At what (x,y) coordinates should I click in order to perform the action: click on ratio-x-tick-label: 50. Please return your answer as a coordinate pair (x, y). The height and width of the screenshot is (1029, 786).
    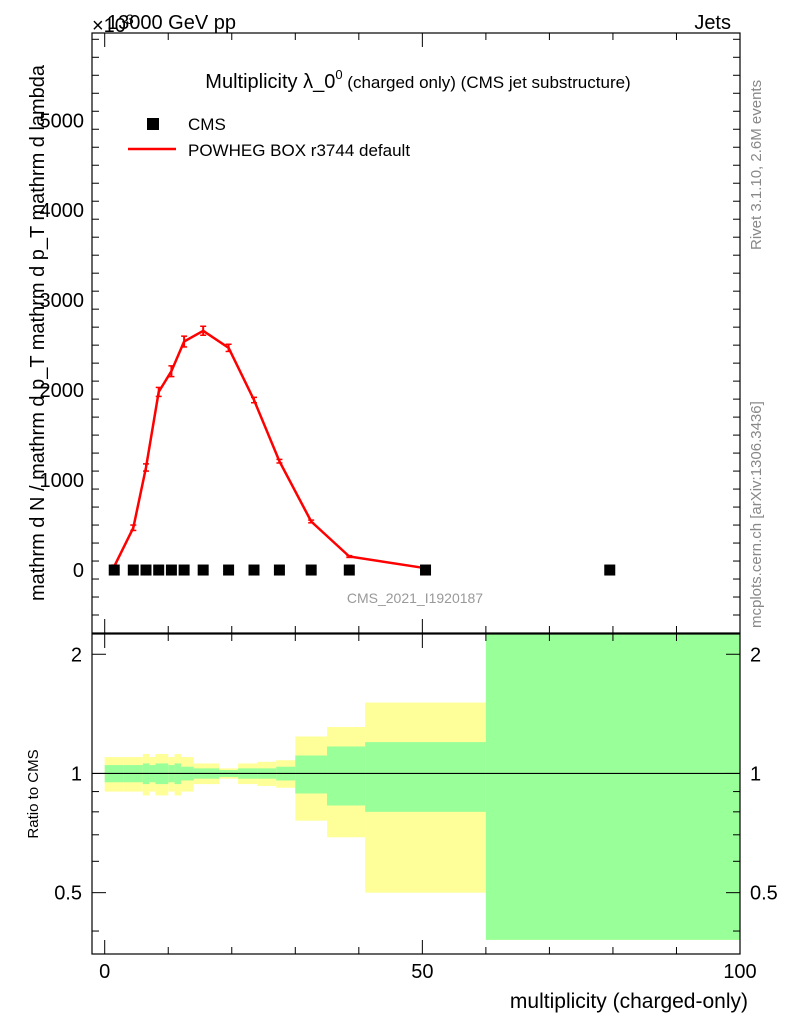
    Looking at the image, I should click on (422, 972).